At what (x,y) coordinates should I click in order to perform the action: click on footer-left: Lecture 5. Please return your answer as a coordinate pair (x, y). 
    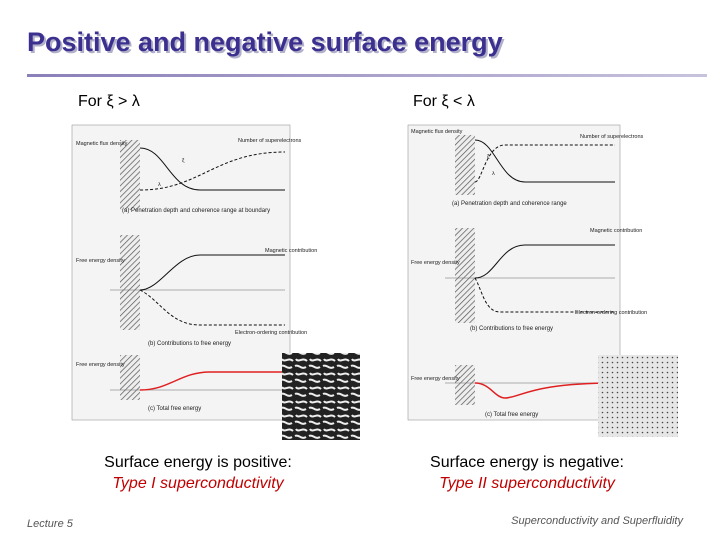
    Looking at the image, I should click on (50, 524).